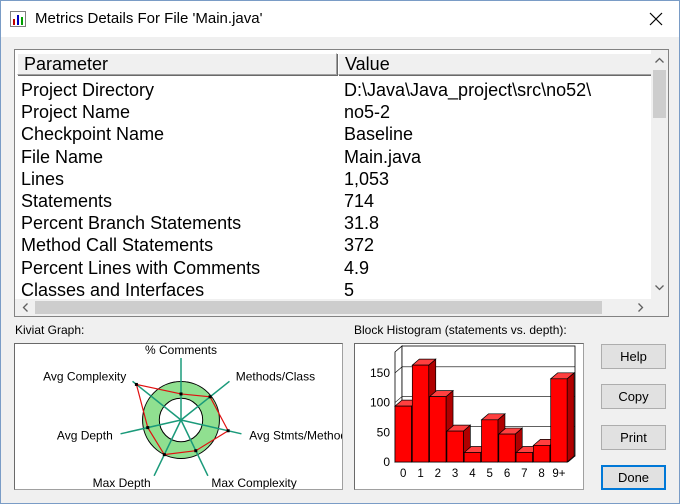 The width and height of the screenshot is (680, 504). Describe the element at coordinates (93, 134) in the screenshot. I see `parameter-cell: Checkpoint Name` at that location.